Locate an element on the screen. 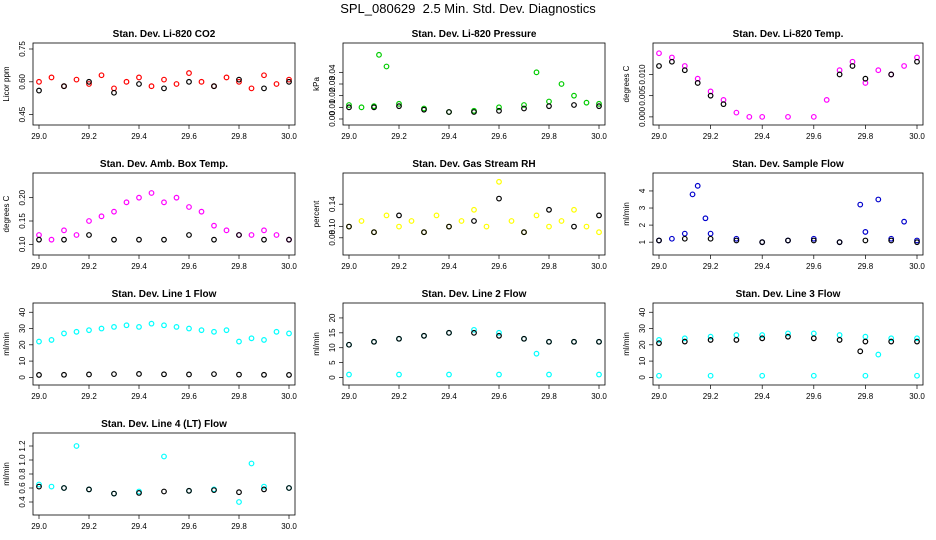  y-axis-label: Licor ppm is located at coordinates (6, 83).